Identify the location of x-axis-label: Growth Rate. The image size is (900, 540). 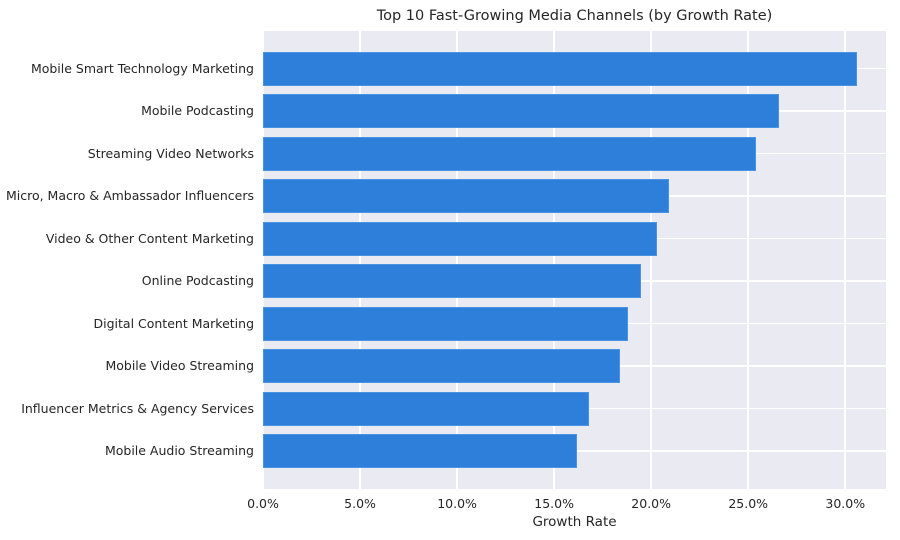
(574, 522).